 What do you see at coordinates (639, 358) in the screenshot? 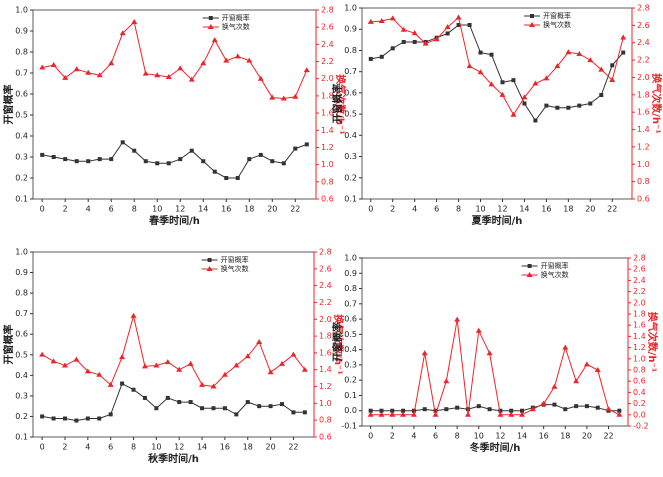
I see `y2-tick-label: 1.0` at bounding box center [639, 358].